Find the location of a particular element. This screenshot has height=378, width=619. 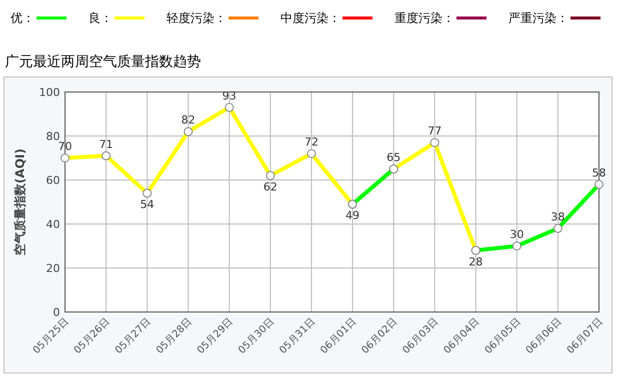

x-tick-label: 06月07日 is located at coordinates (585, 336).